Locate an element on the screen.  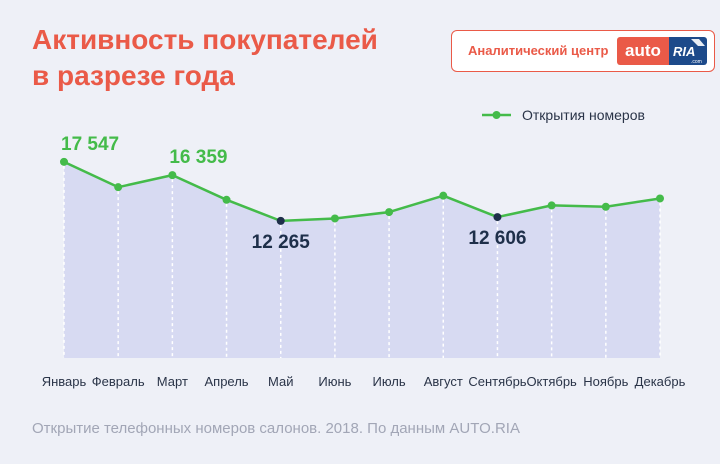
title-line-2: в разрезе года is located at coordinates (133, 75).